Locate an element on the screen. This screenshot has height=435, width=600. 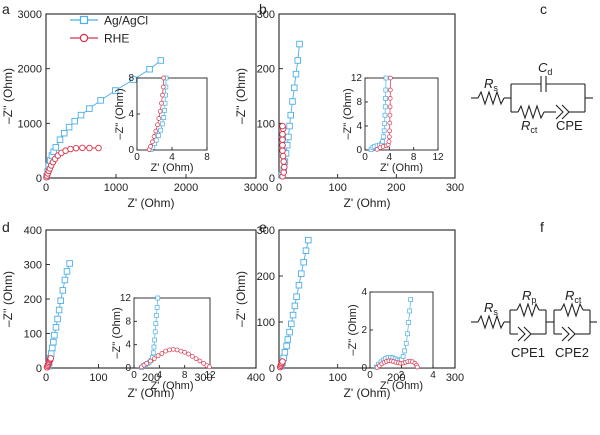
inset-y-tick-b-2: 8 is located at coordinates (359, 102).